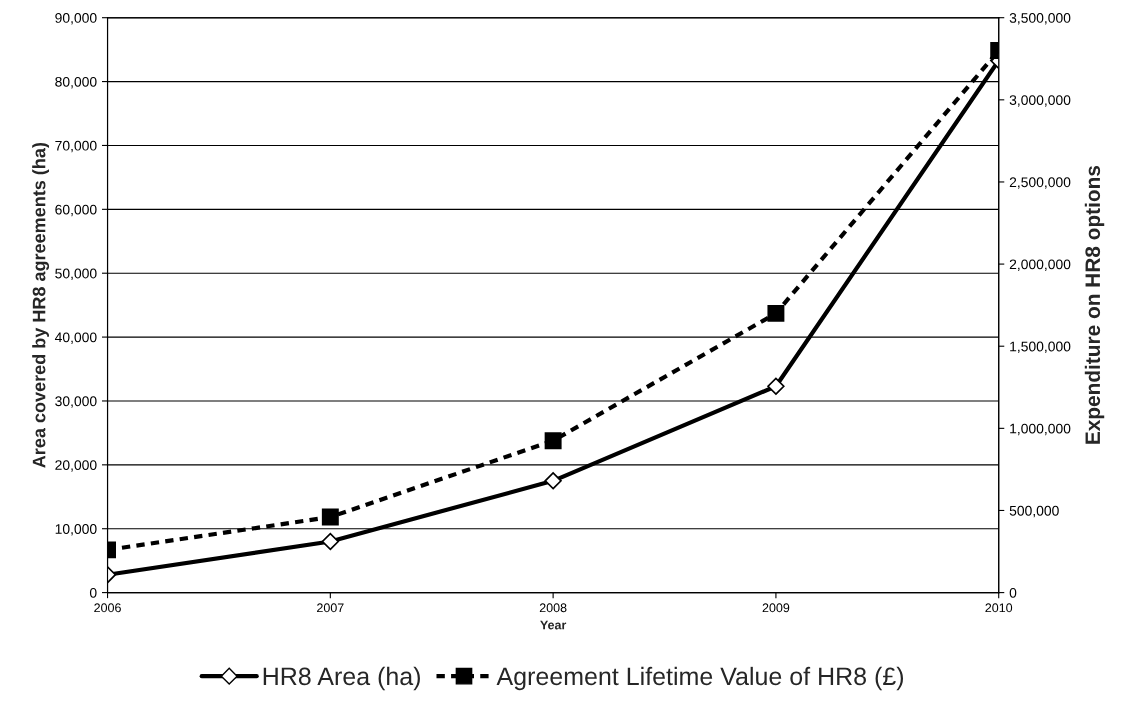 The image size is (1144, 708). Describe the element at coordinates (41, 305) in the screenshot. I see `y-axis-title: Area covered by HR8 agreements (ha)` at that location.